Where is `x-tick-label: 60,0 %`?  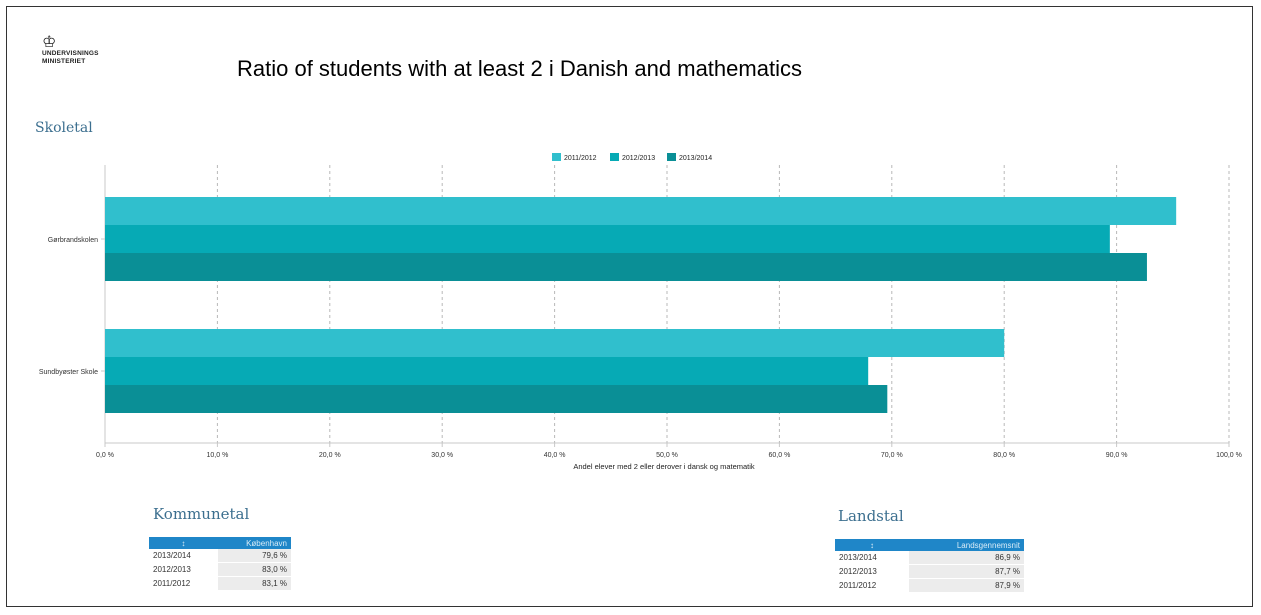
x-tick-label: 60,0 % is located at coordinates (780, 455).